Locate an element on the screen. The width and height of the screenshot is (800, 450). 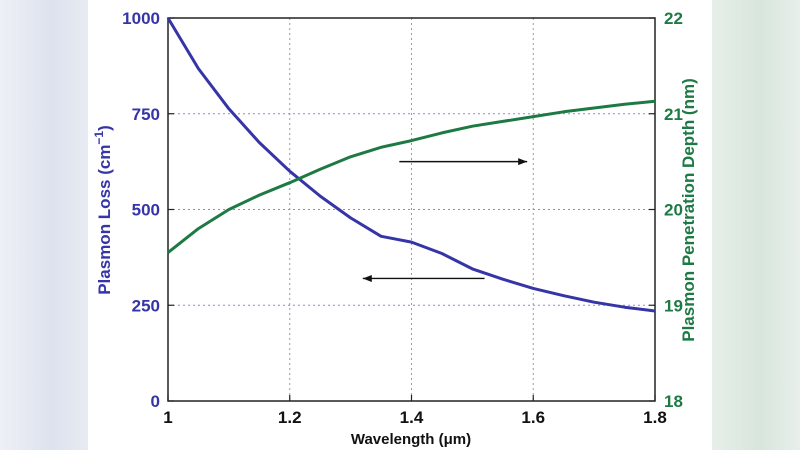
y-left-tick-label: 750 is located at coordinates (146, 114).